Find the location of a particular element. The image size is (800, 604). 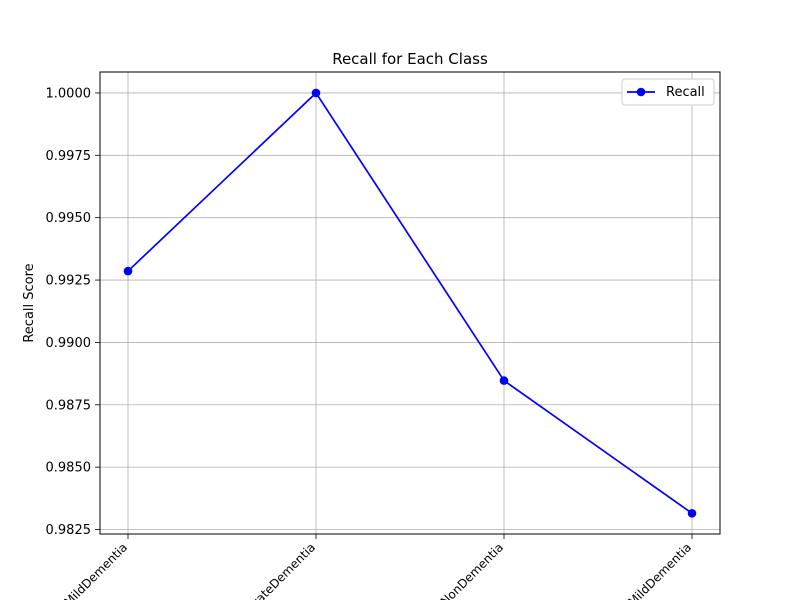

legend-box is located at coordinates (668, 92).